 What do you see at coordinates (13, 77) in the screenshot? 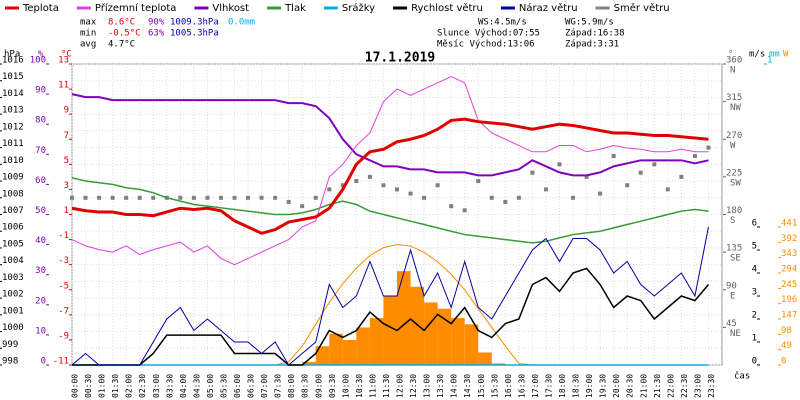
I see `y-tick-label: 1015` at bounding box center [13, 77].